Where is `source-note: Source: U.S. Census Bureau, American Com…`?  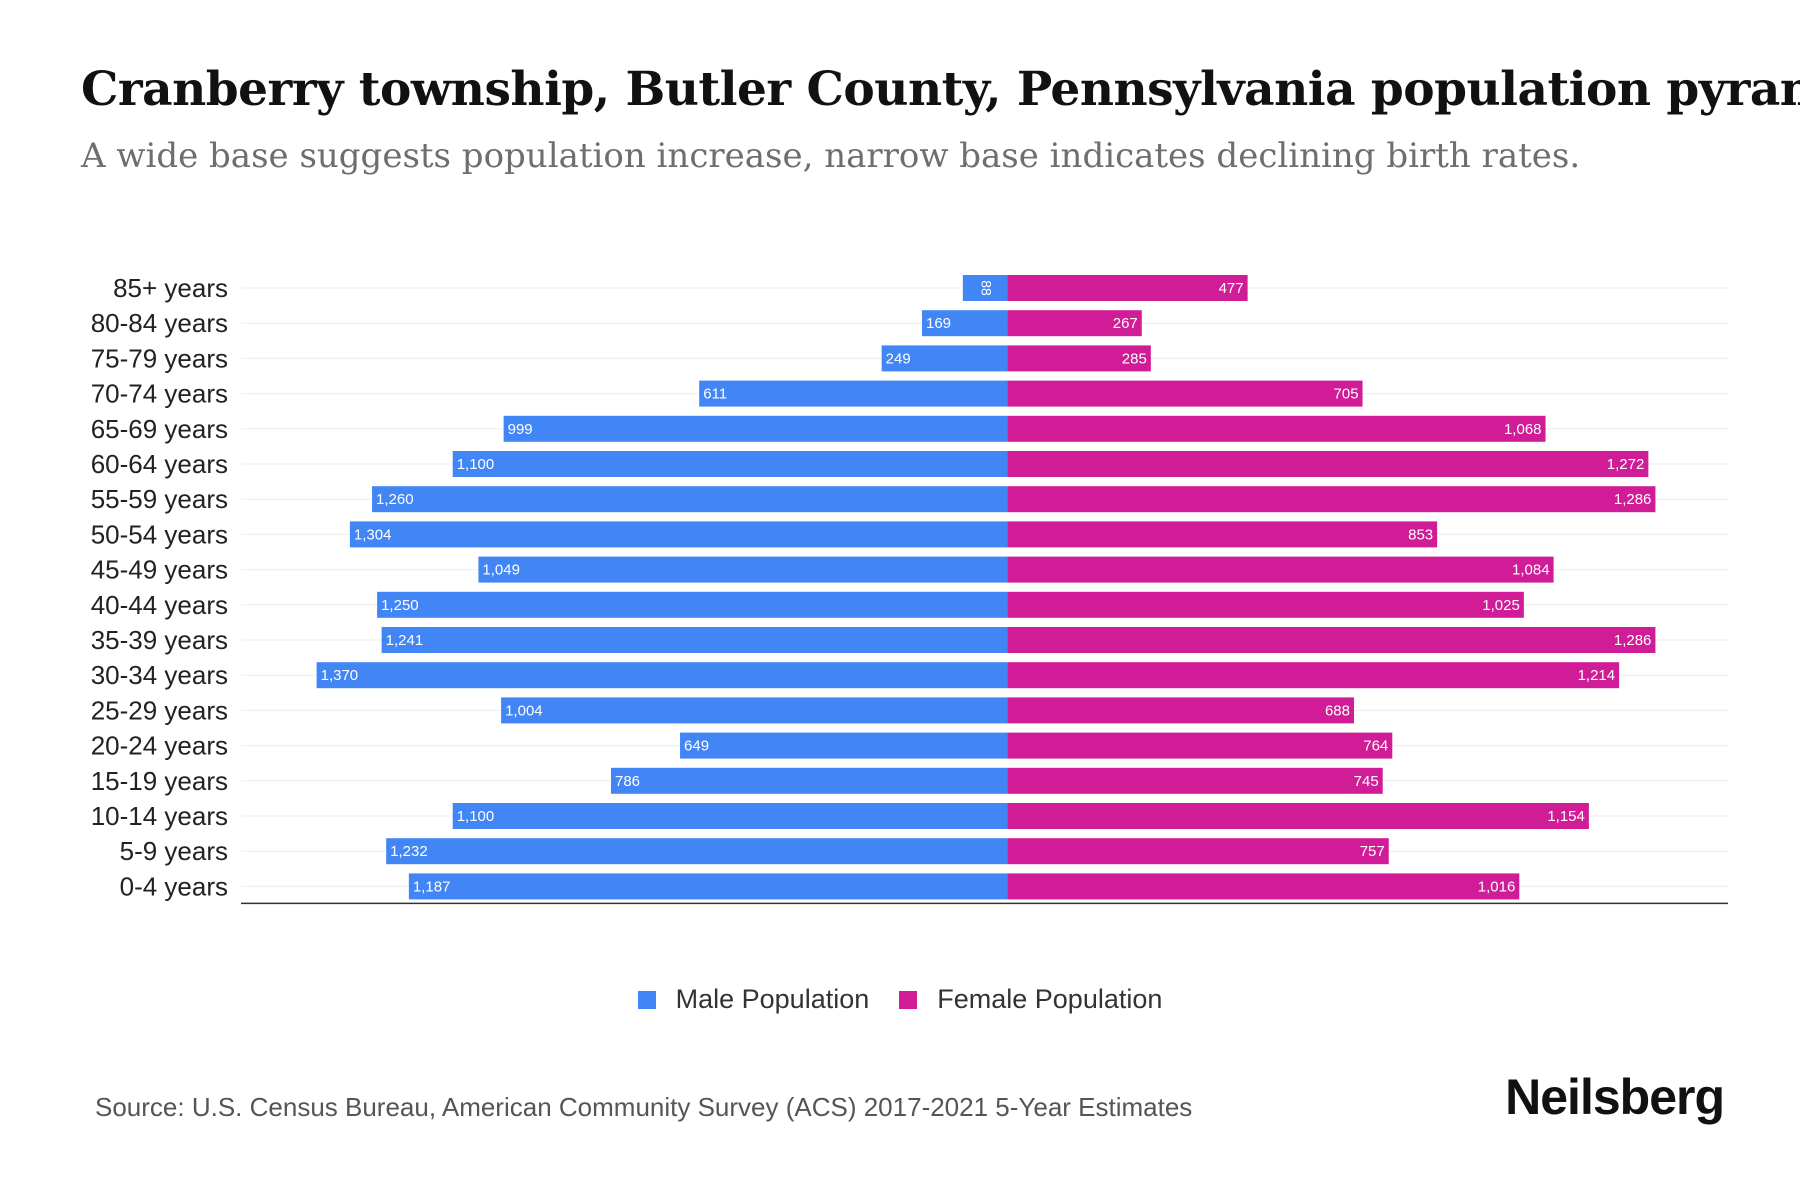
source-note: Source: U.S. Census Bureau, American Com… is located at coordinates (644, 1107).